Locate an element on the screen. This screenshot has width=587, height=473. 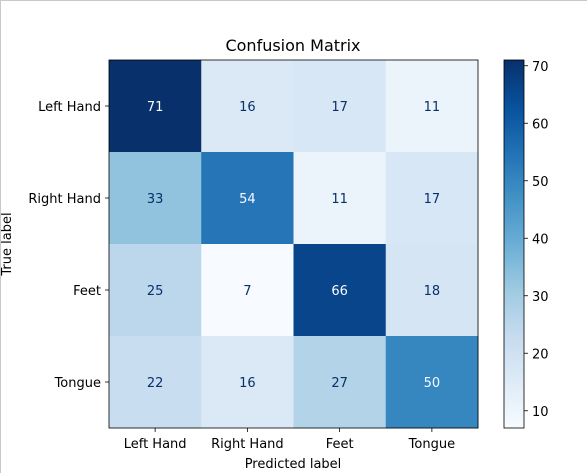
y-tick-label: Left Hand is located at coordinates (69, 107).